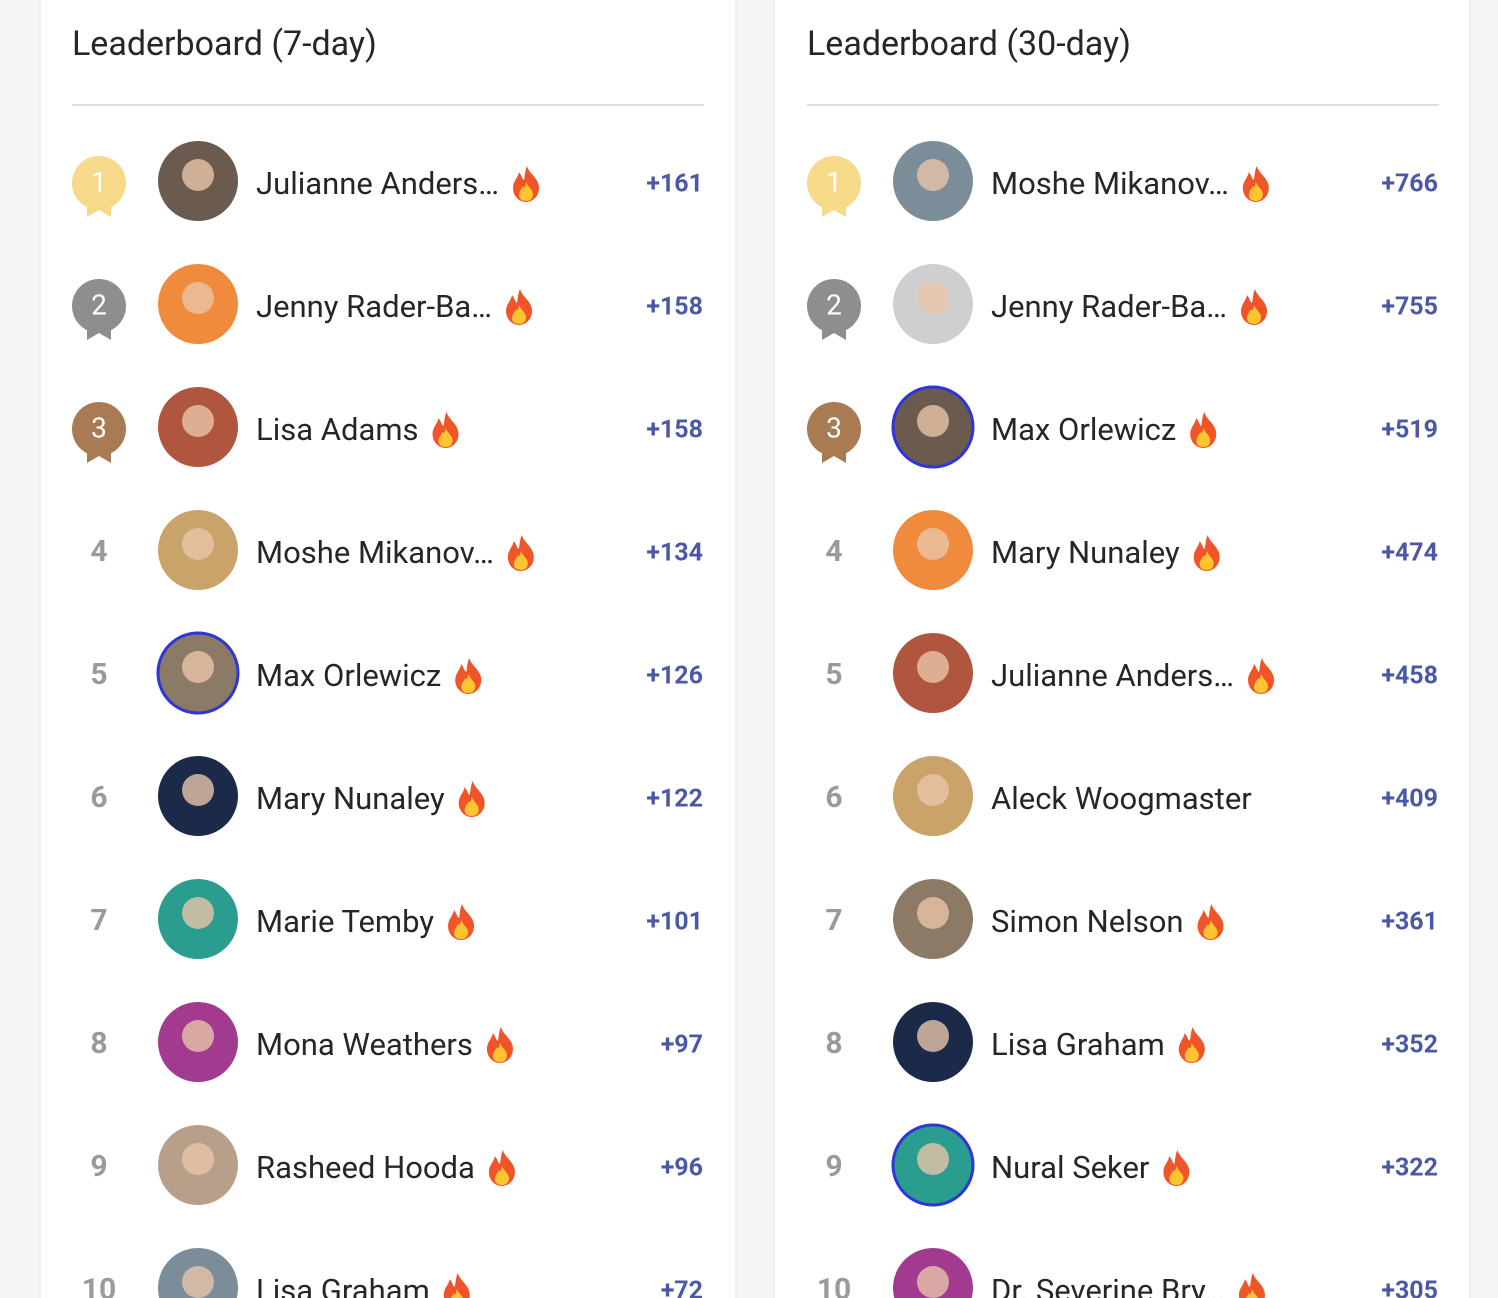 The image size is (1498, 1298). Describe the element at coordinates (834, 1285) in the screenshot. I see `rank: 10` at that location.